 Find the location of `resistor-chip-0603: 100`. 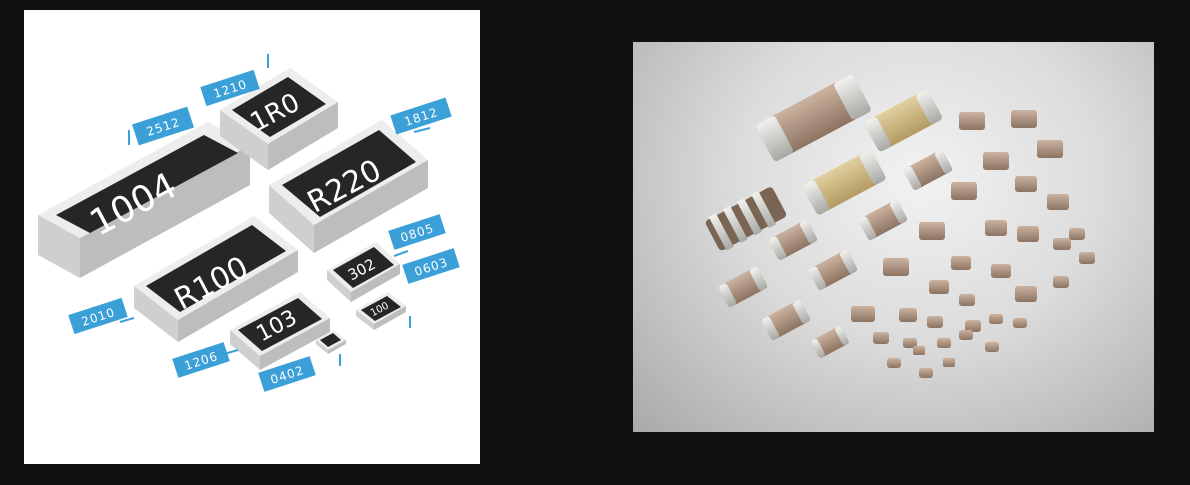

resistor-chip-0603: 100 is located at coordinates (381, 311).